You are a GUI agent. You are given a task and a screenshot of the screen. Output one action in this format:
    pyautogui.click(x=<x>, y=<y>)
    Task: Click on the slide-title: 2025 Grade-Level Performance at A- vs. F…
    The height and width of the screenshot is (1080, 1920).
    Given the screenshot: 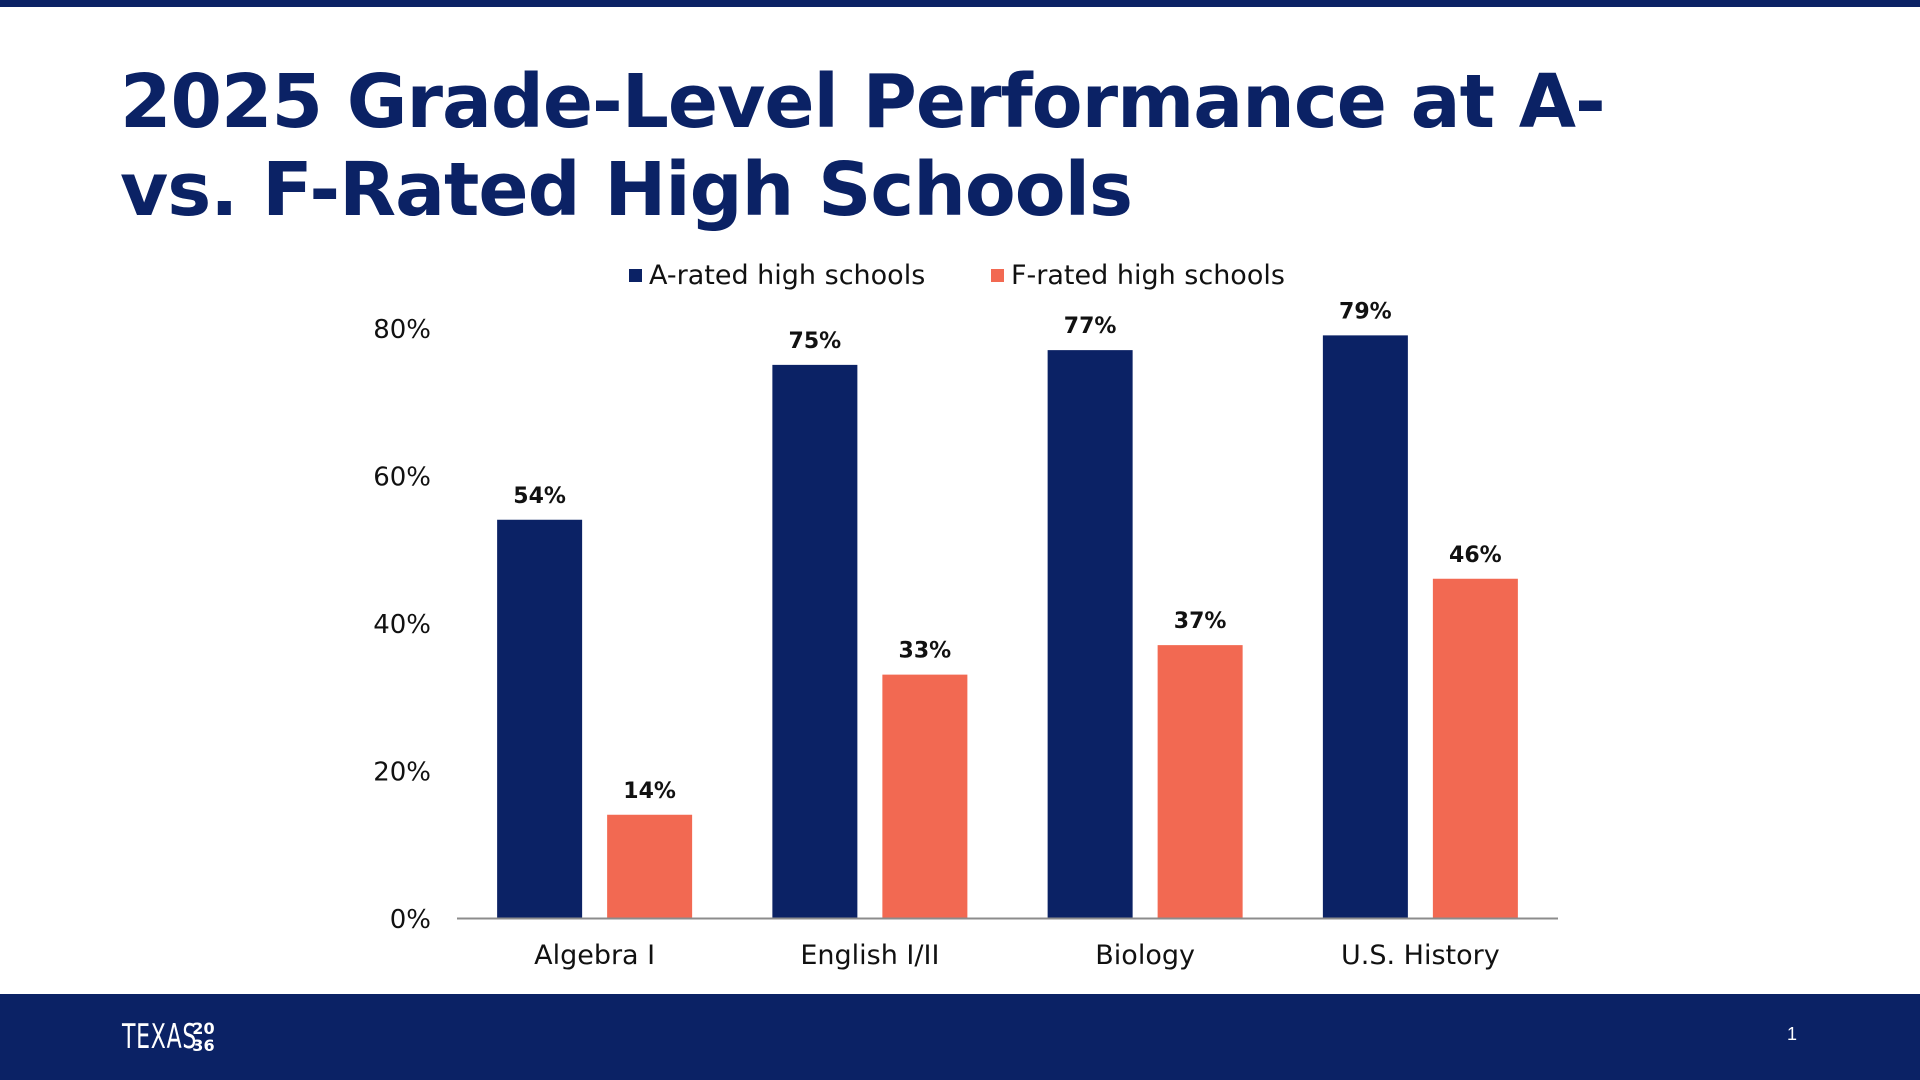 What is the action you would take?
    pyautogui.click(x=863, y=146)
    